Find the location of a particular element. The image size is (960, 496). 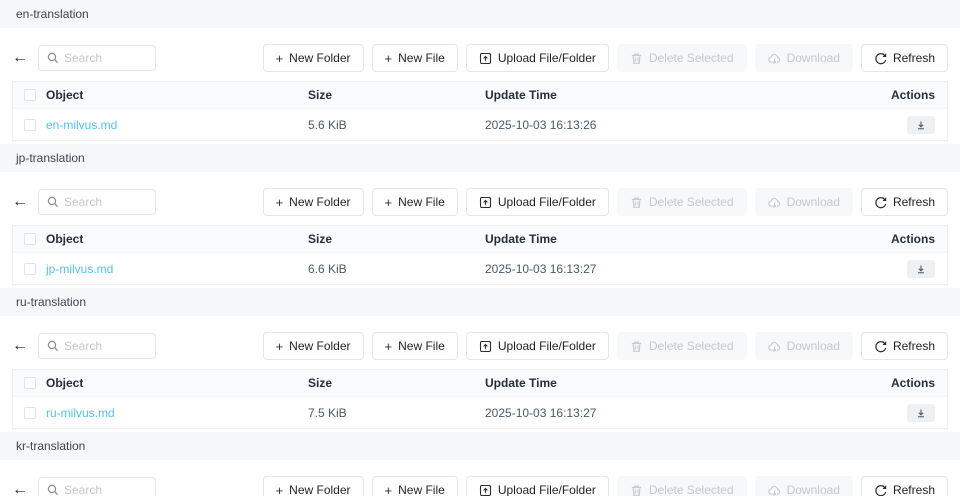

object-cell: ru-milvus.md is located at coordinates (177, 413).